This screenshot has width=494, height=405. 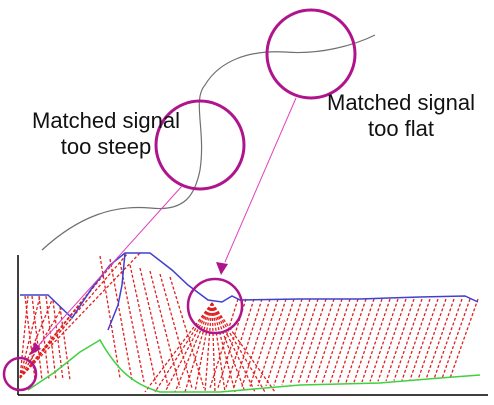 I want to click on annotation-steep-line2: too steep, so click(x=106, y=146).